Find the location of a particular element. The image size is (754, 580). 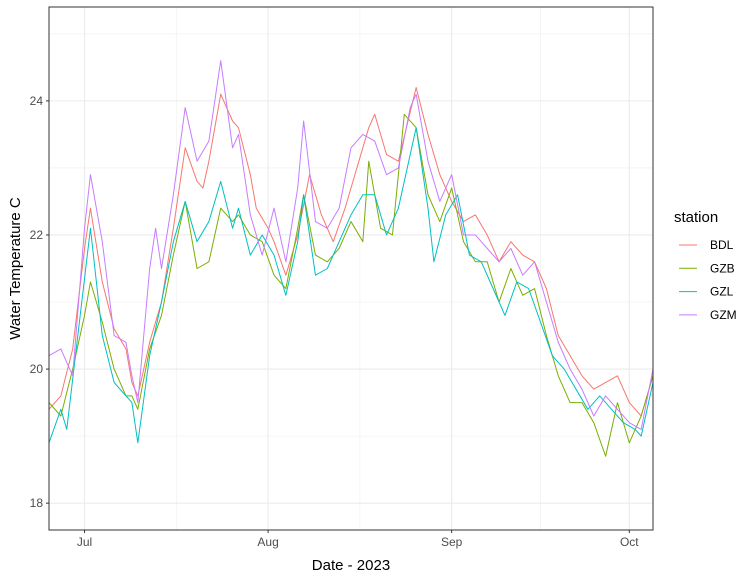

y-axis-title: Water Temperature C is located at coordinates (15, 268).